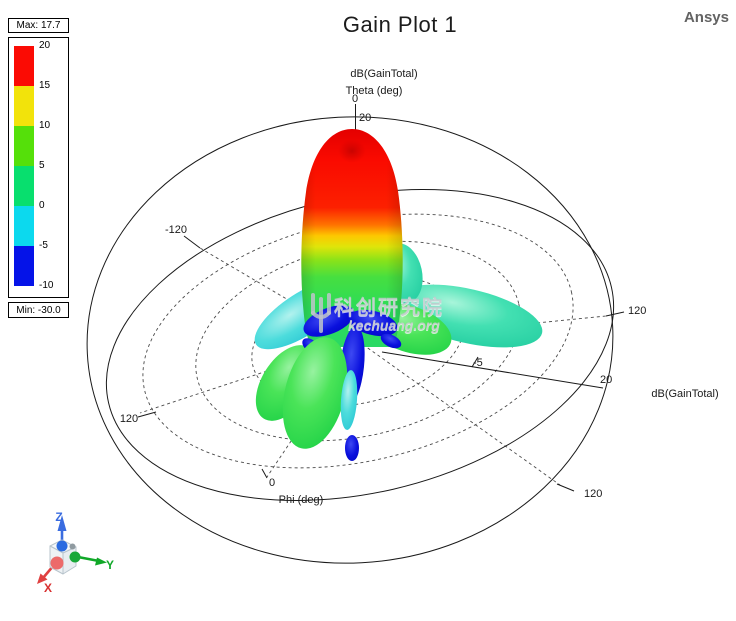 The image size is (736, 621). I want to click on side-lobe-lower-front, so click(315, 393).